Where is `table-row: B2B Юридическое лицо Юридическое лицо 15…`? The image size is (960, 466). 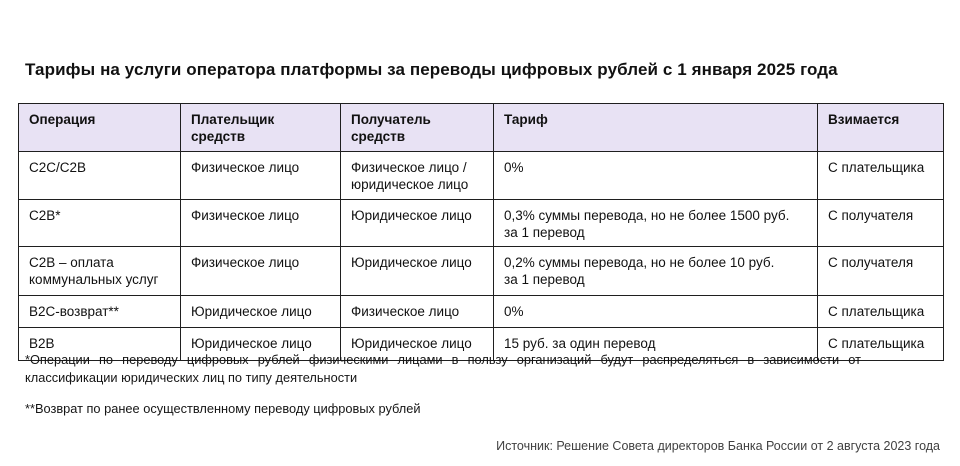 table-row: B2B Юридическое лицо Юридическое лицо 15… is located at coordinates (481, 344).